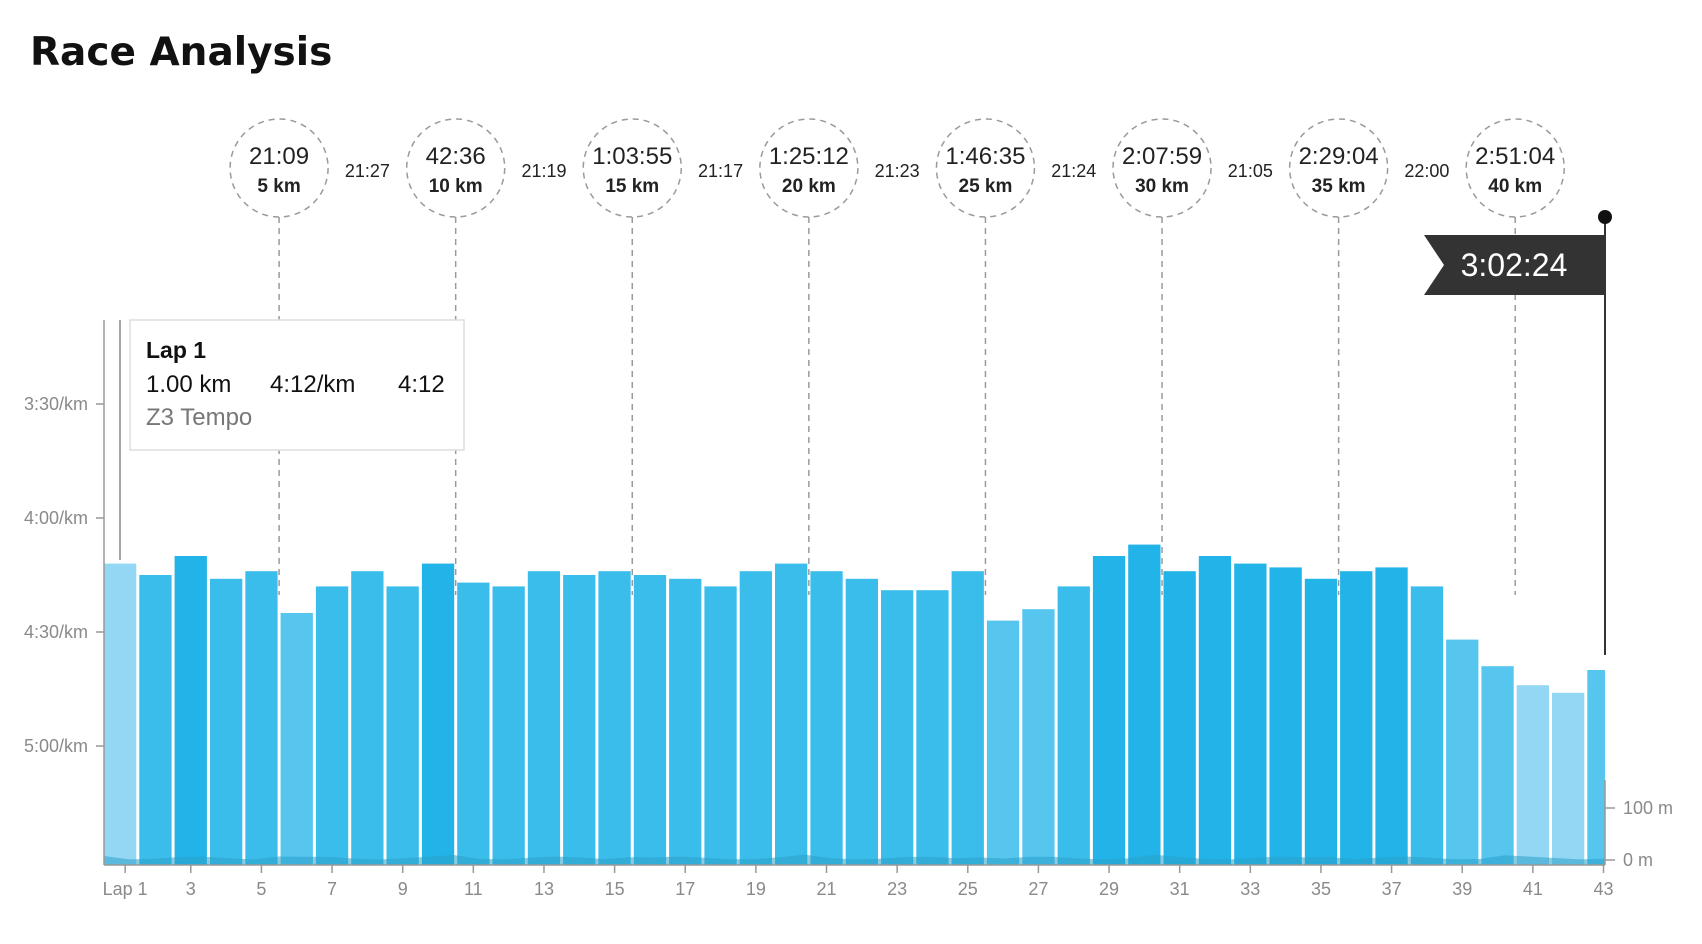  I want to click on x-tick-label: 15, so click(615, 889).